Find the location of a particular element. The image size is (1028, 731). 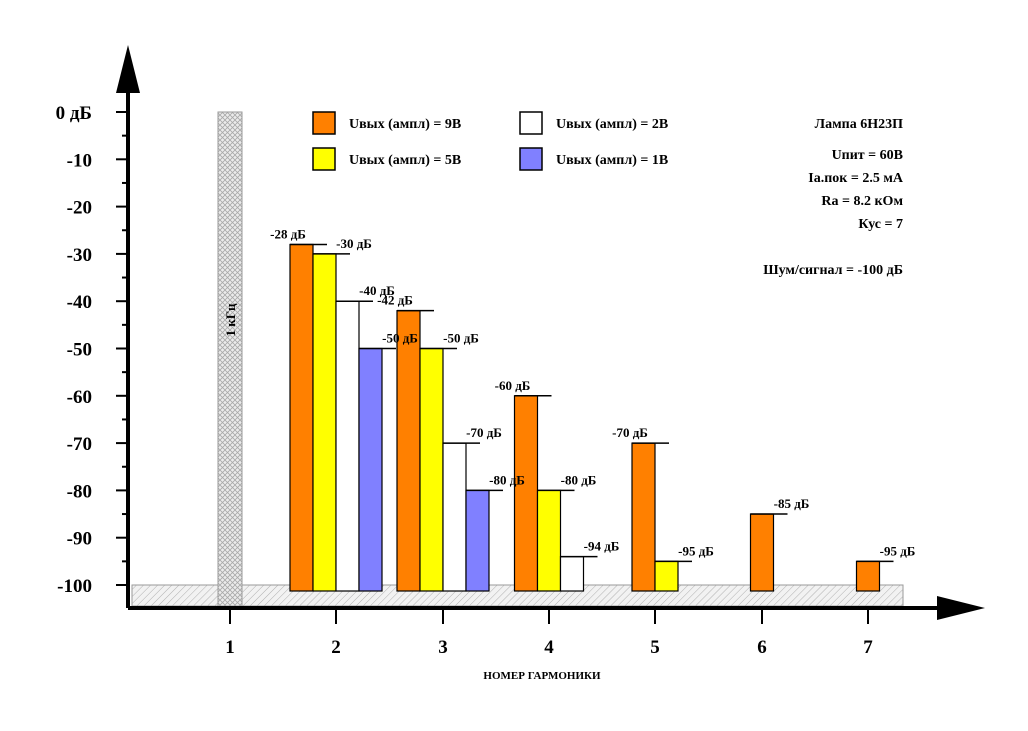

value-label-h7-s0: -95 дБ is located at coordinates (898, 550).